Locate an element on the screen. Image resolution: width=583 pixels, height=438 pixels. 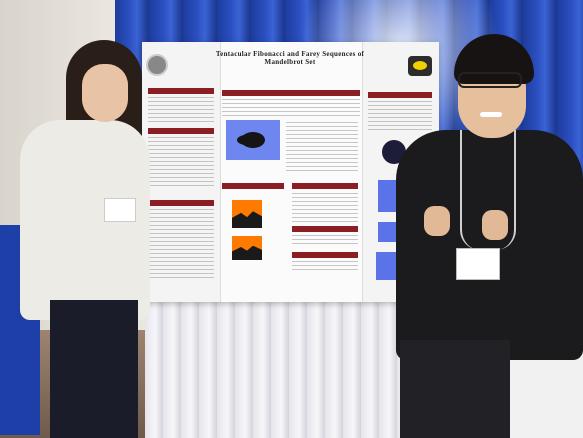
person-left-pants is located at coordinates (94, 369).